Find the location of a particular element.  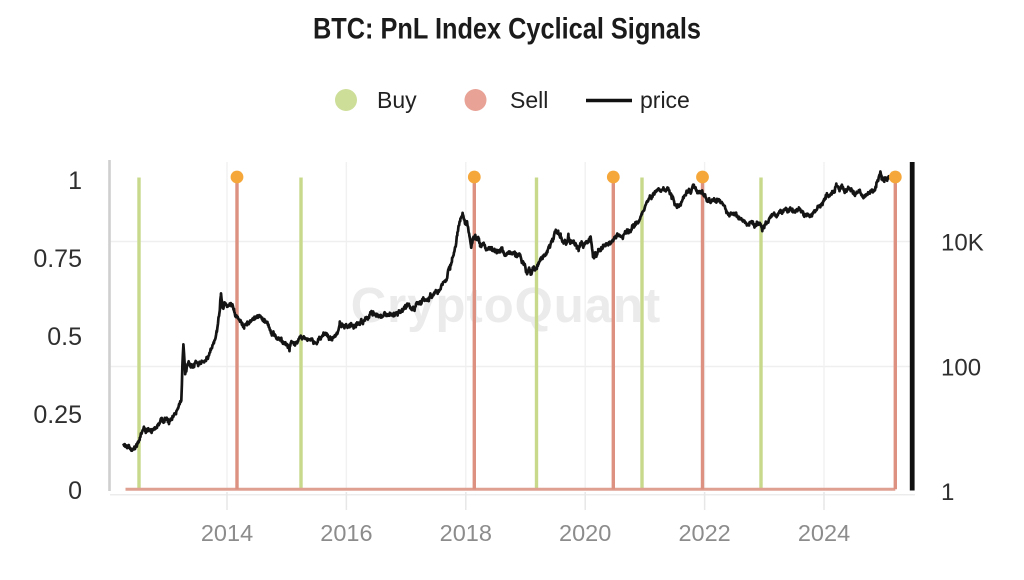

svg-text: 10K is located at coordinates (962, 243).